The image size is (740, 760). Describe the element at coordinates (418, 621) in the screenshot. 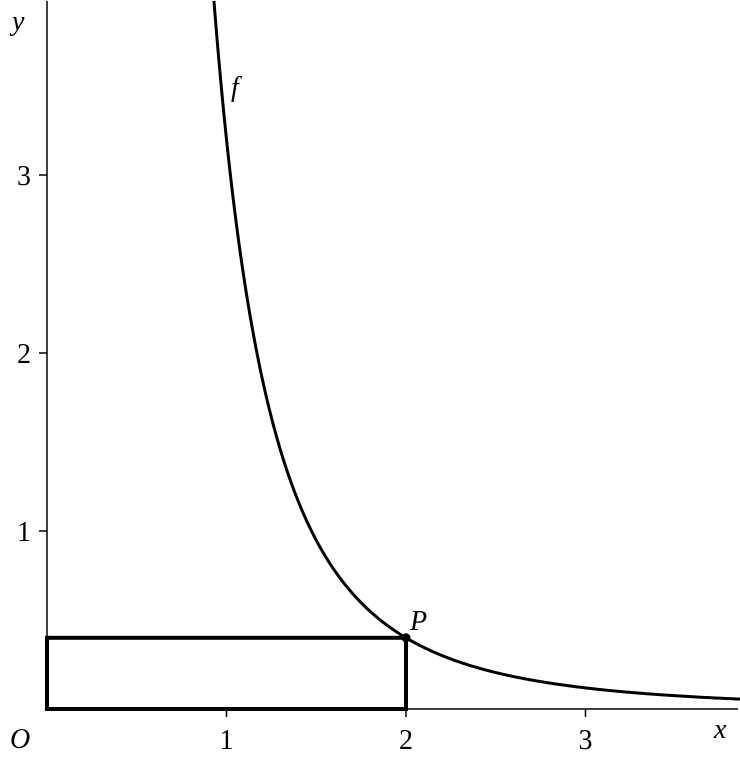

I see `point-label-p: P` at that location.